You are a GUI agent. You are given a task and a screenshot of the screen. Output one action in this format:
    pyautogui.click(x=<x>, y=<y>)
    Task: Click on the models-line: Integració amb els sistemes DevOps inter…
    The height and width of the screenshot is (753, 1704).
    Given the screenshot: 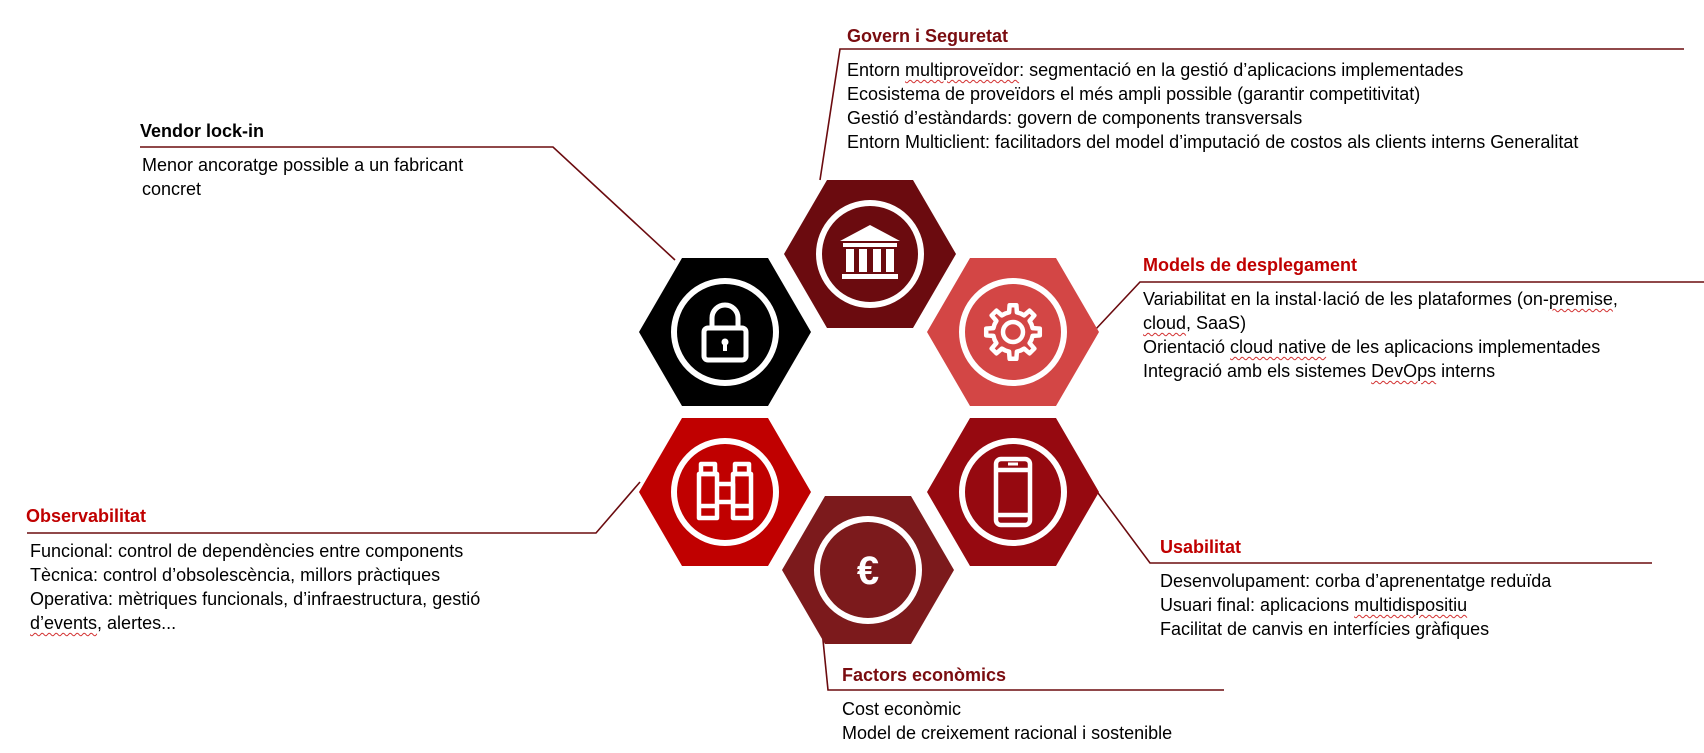 What is the action you would take?
    pyautogui.click(x=1319, y=371)
    